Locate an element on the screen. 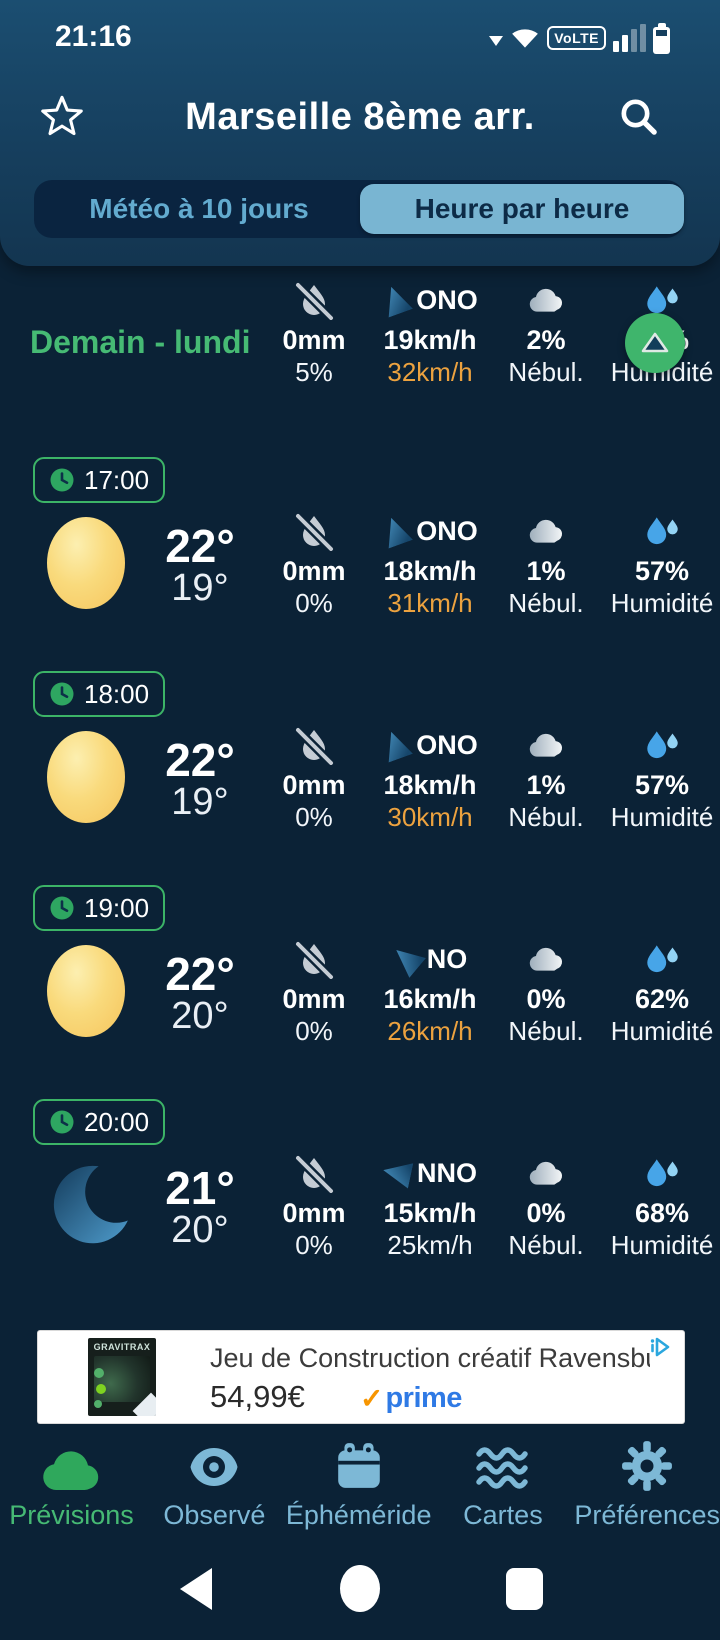  cloud-cover: 0% is located at coordinates (546, 999).